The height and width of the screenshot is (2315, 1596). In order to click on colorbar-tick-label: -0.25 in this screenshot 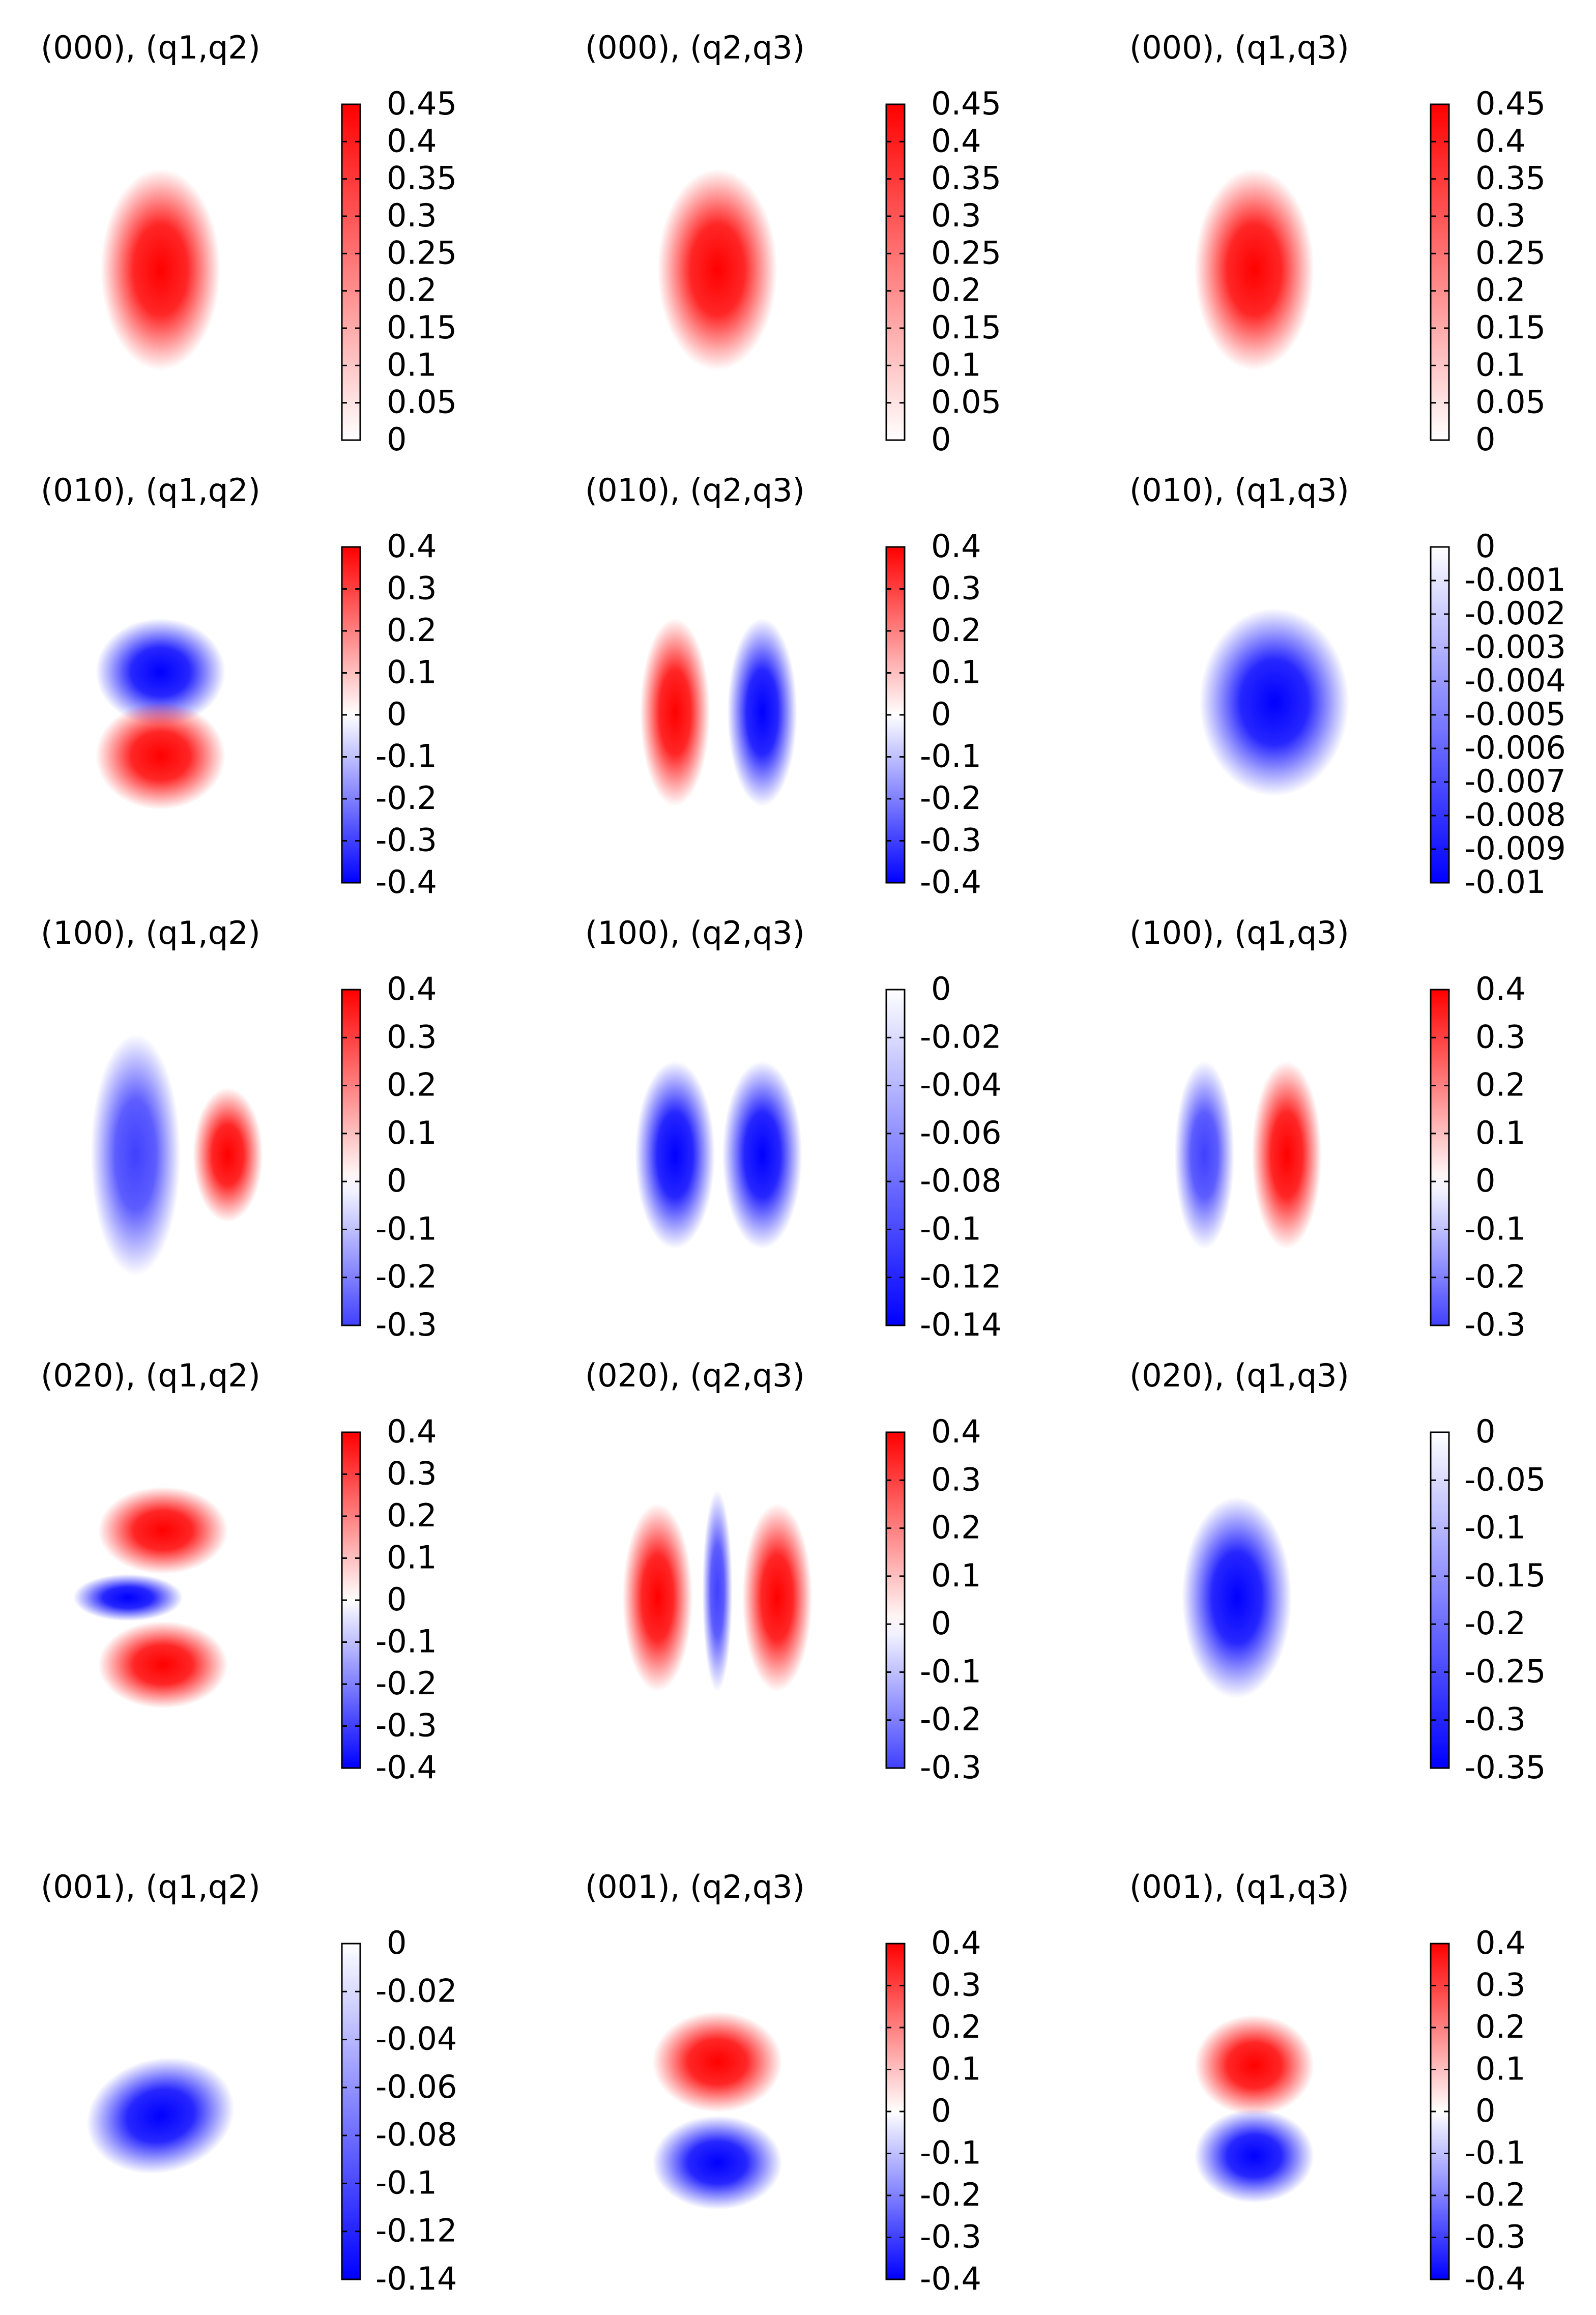, I will do `click(1505, 1671)`.